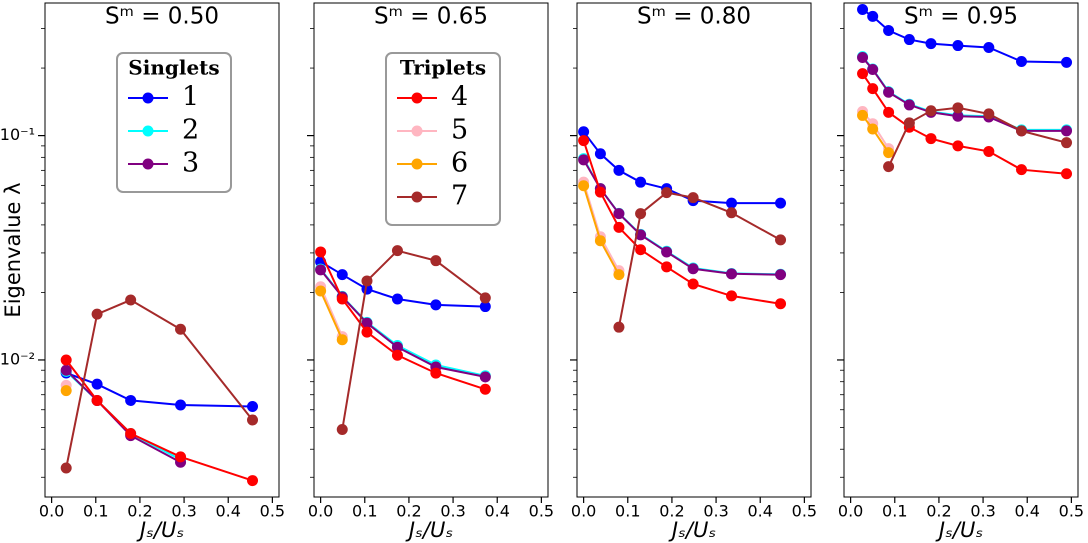  Describe the element at coordinates (17, 358) in the screenshot. I see `y-tick-label: 10⁻²` at that location.